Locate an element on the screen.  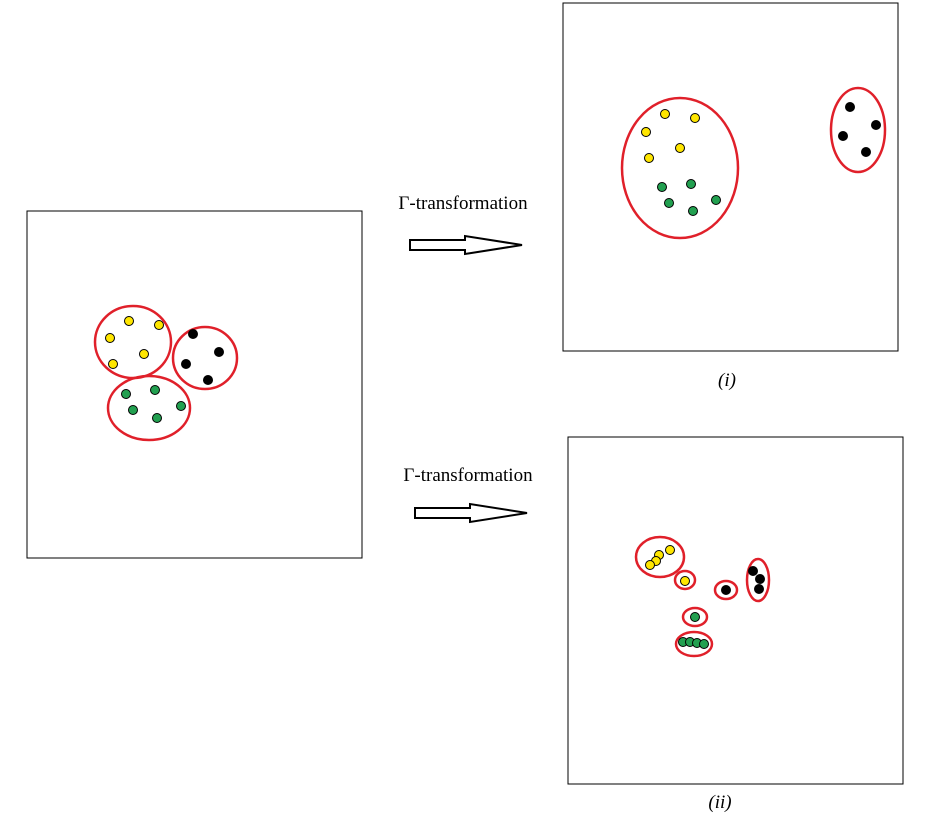
result-ii-yellow-cluster-outline is located at coordinates (660, 557).